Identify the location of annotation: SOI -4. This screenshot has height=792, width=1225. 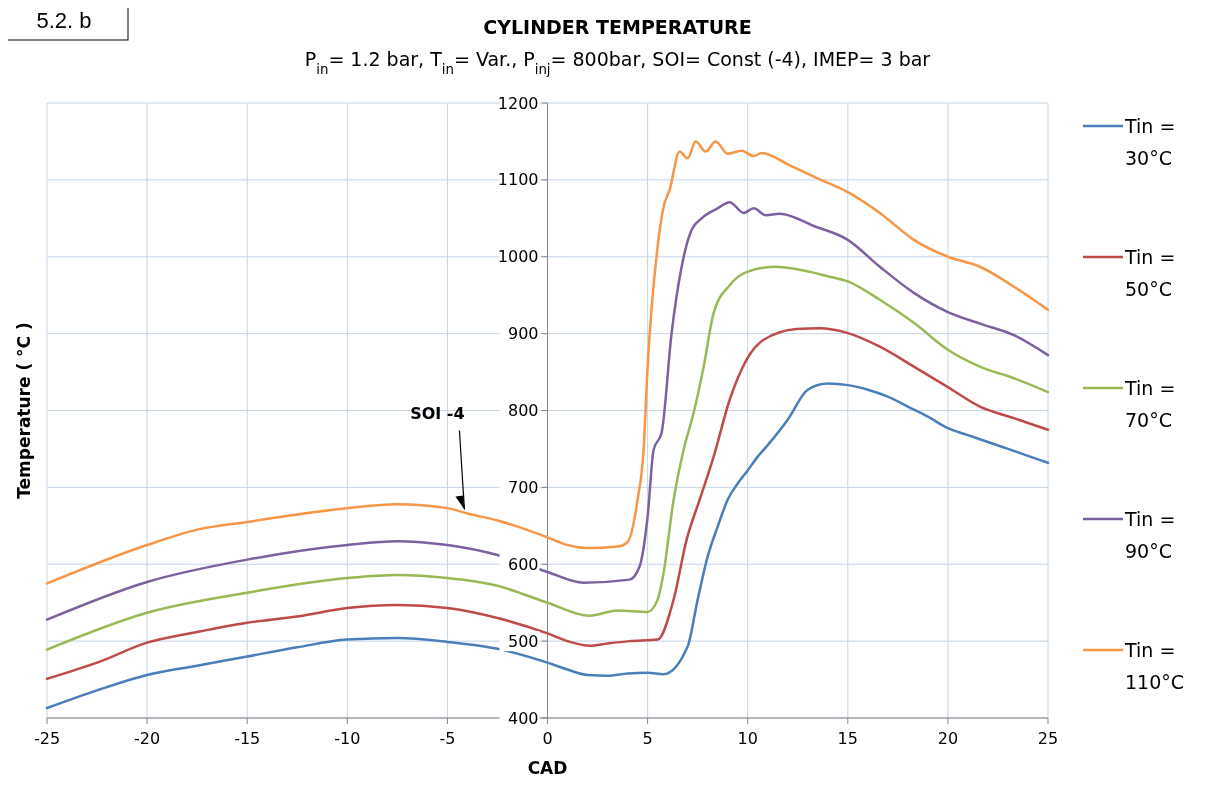
(437, 413).